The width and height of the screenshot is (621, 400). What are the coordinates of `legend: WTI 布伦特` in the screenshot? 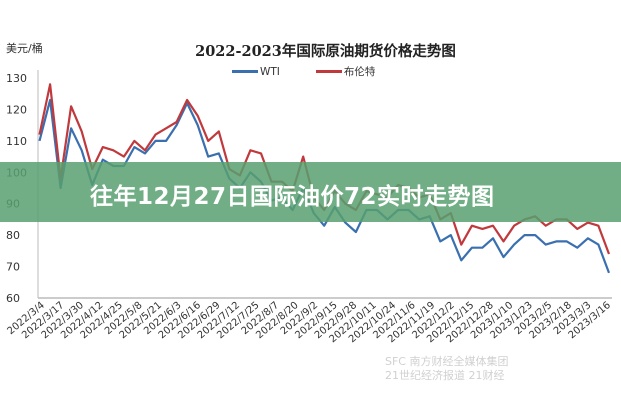 It's located at (303, 71).